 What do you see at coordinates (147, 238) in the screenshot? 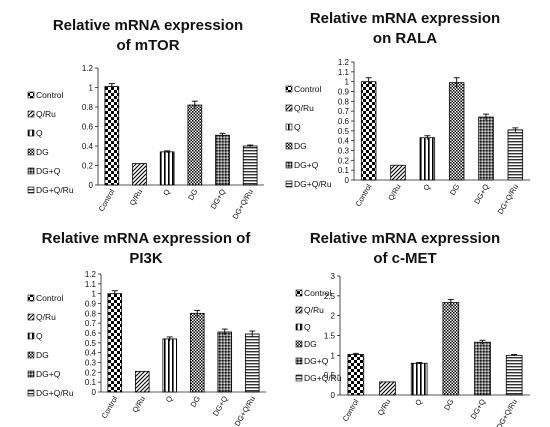
I see `chart-title: Relative mRNA expression of` at bounding box center [147, 238].